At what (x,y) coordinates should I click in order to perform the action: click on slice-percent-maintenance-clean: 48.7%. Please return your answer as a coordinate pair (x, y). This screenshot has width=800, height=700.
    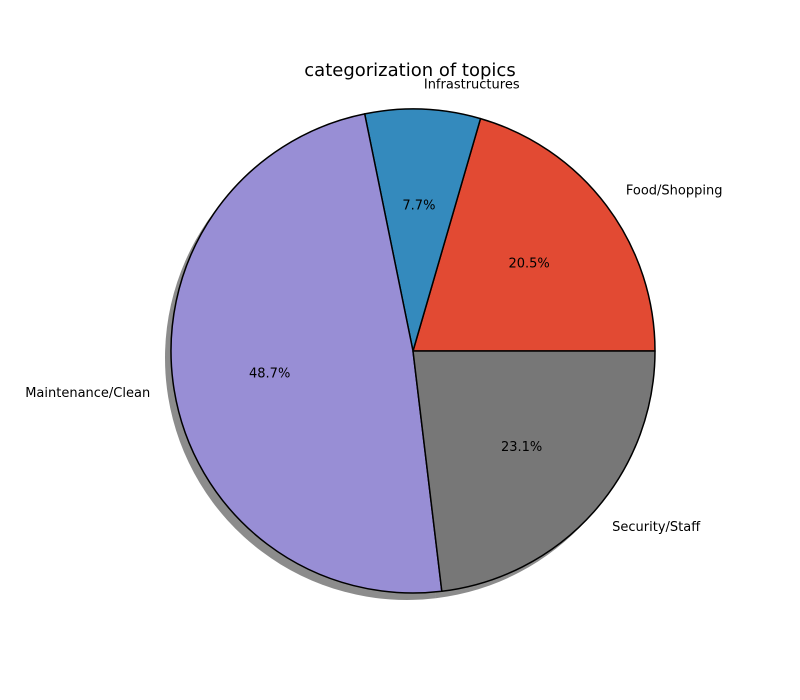
    Looking at the image, I should click on (269, 374).